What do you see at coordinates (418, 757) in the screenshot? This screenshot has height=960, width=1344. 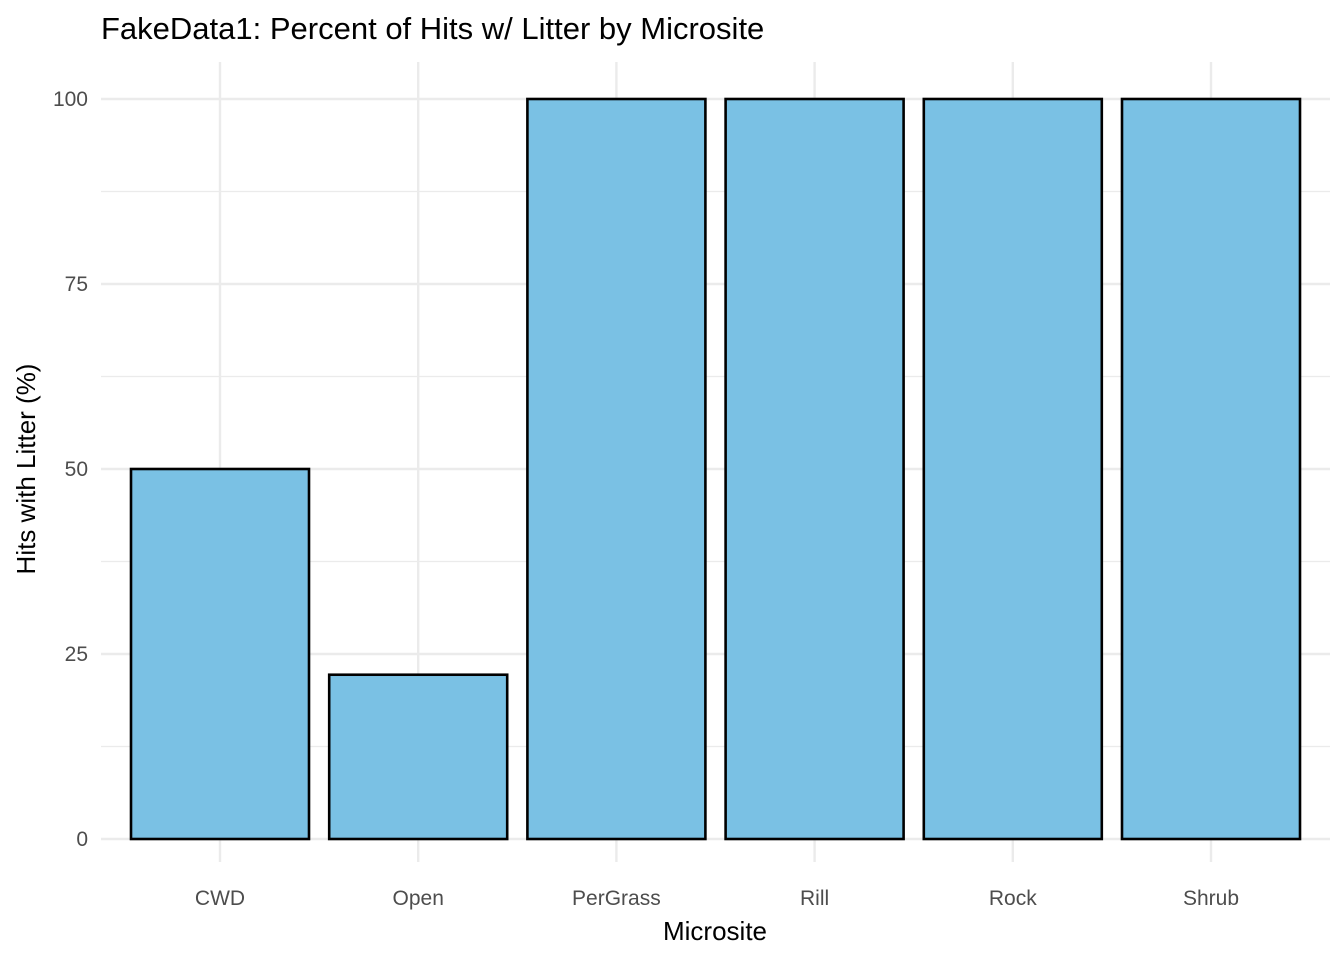 I see `bar-open` at bounding box center [418, 757].